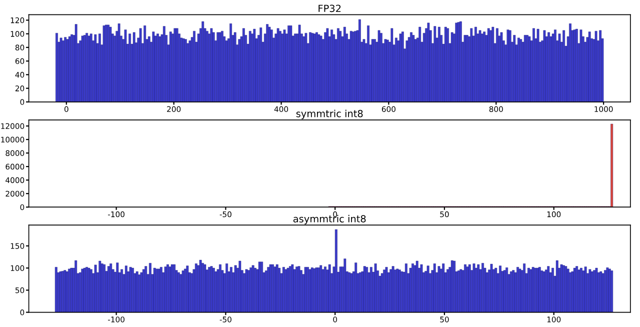 The width and height of the screenshot is (640, 327). I want to click on chart-title: symmtric int8, so click(329, 115).